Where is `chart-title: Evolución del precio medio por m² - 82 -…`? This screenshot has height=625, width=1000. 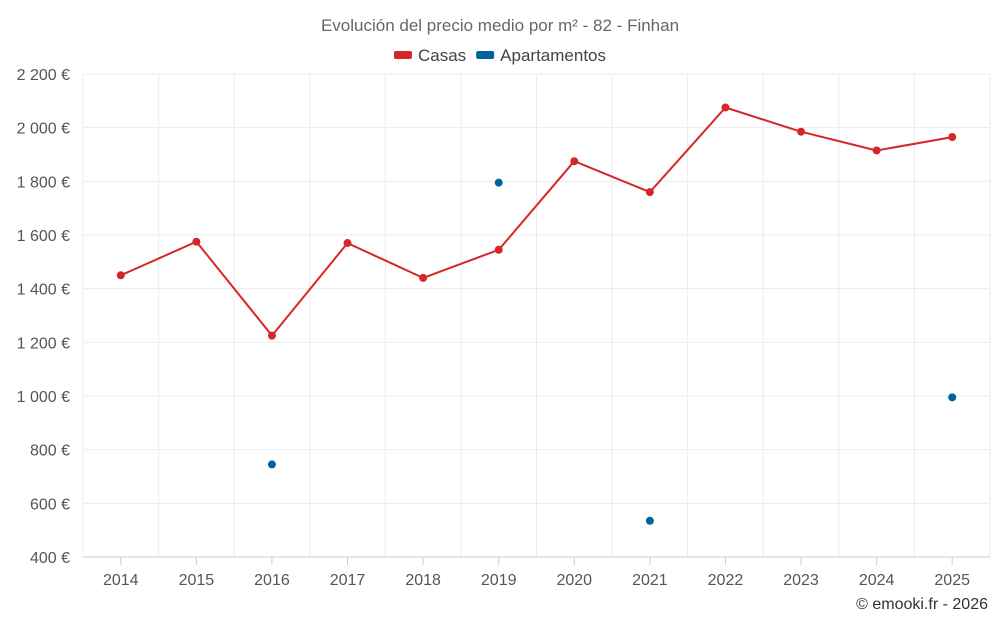 chart-title: Evolución del precio medio por m² - 82 -… is located at coordinates (500, 25).